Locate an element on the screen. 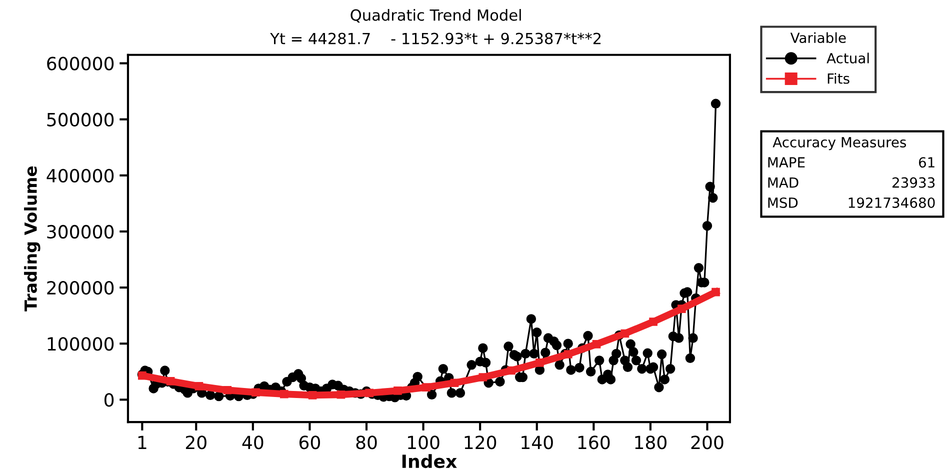  chart-title: Quadratic Trend Model is located at coordinates (435, 16).